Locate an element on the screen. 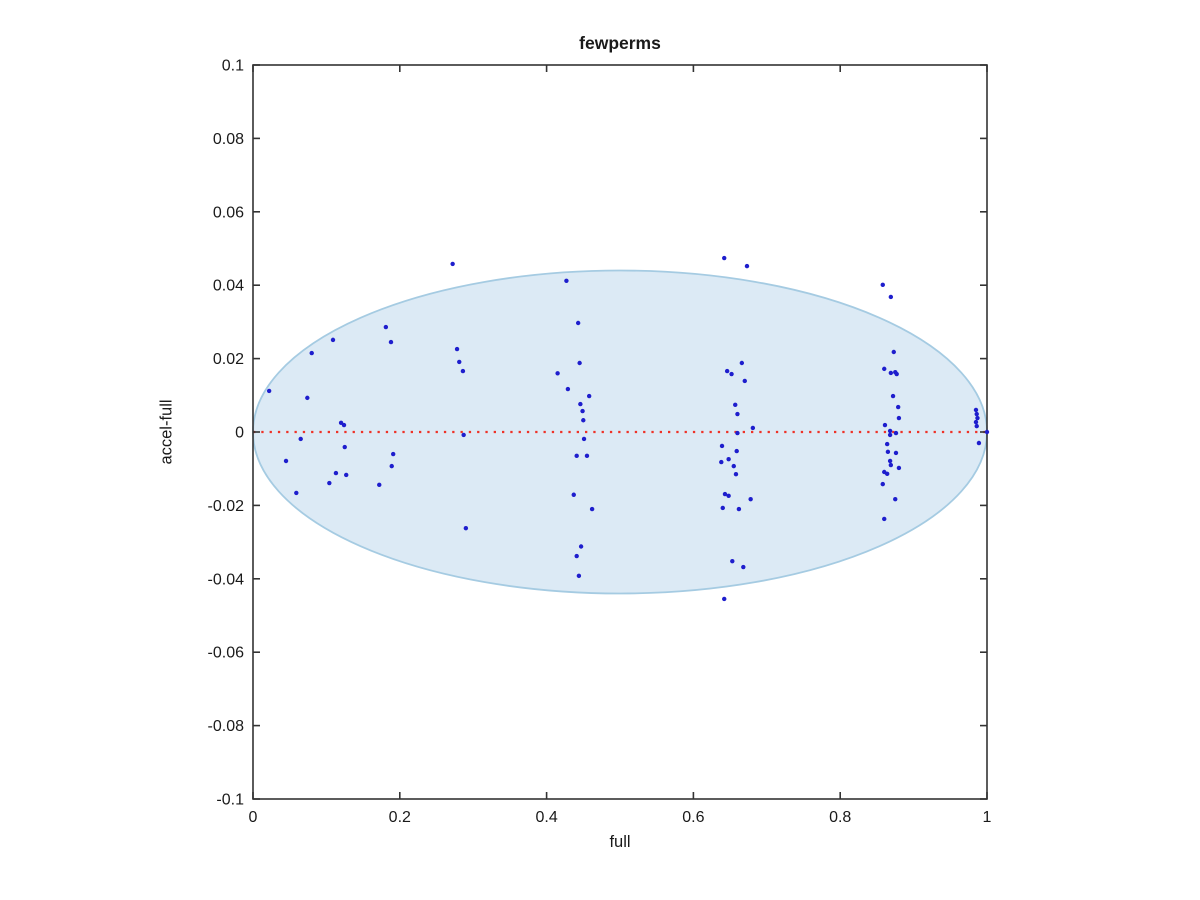  y-tick-label: 0.1 is located at coordinates (233, 66).